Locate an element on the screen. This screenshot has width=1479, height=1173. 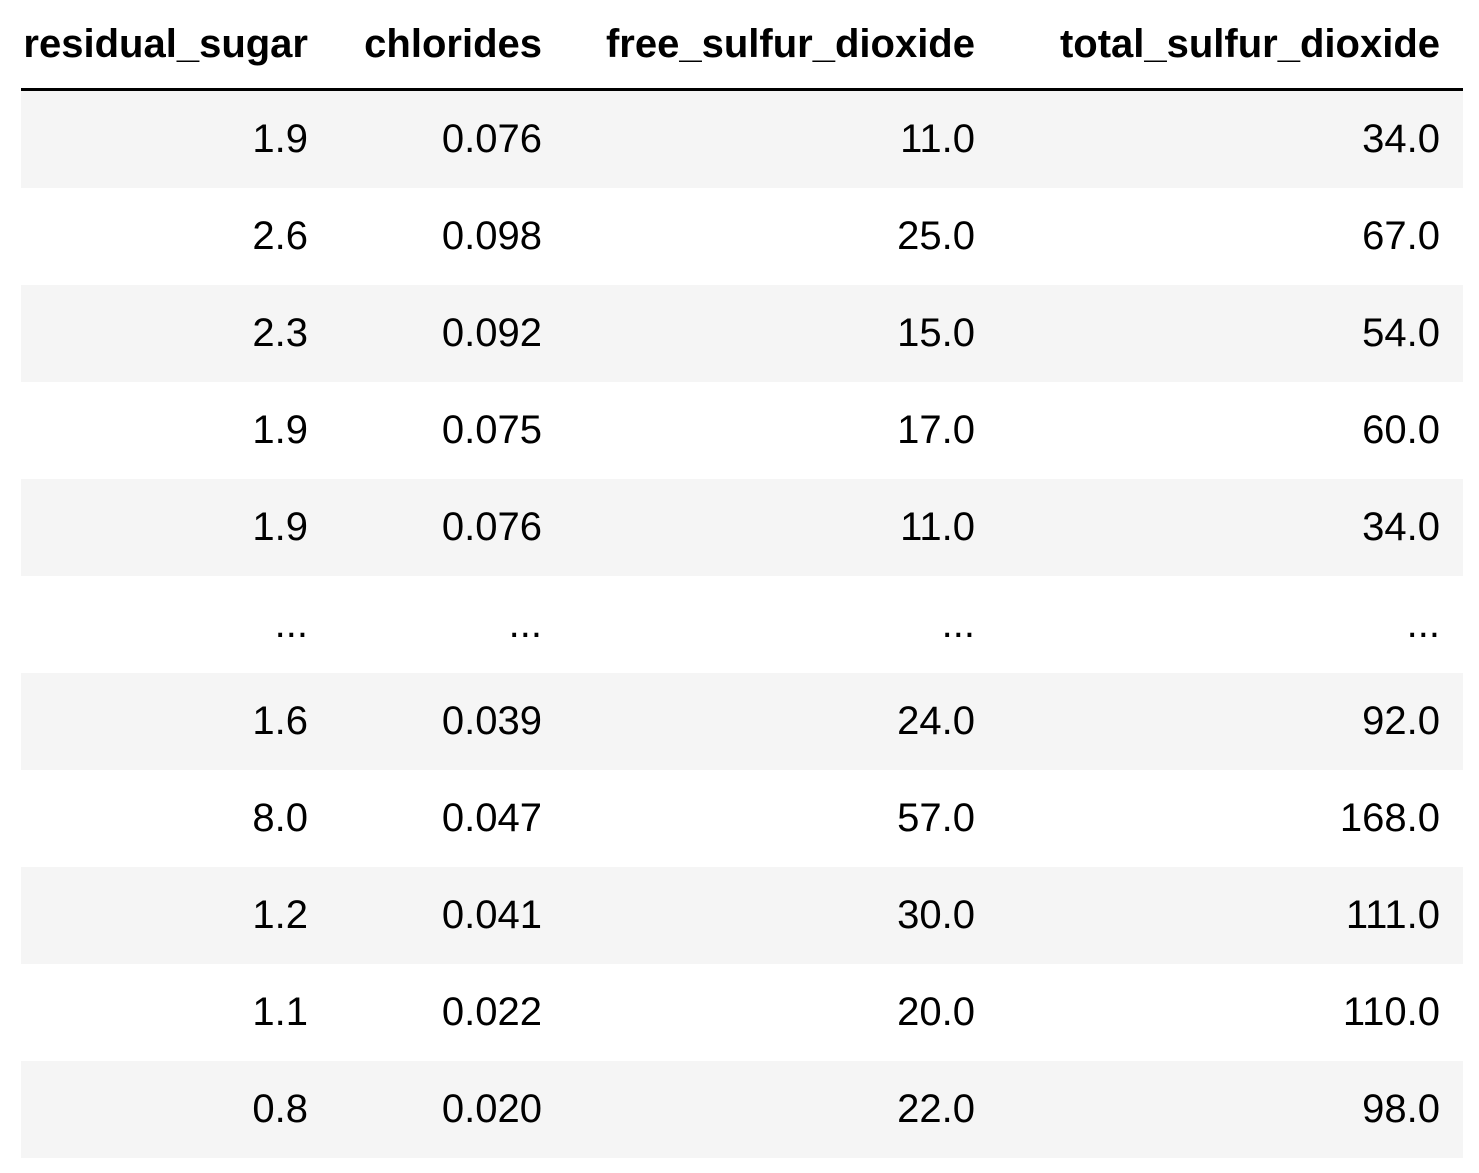
table-row: 1.9 0.075 17.0 60.0 is located at coordinates (742, 430).